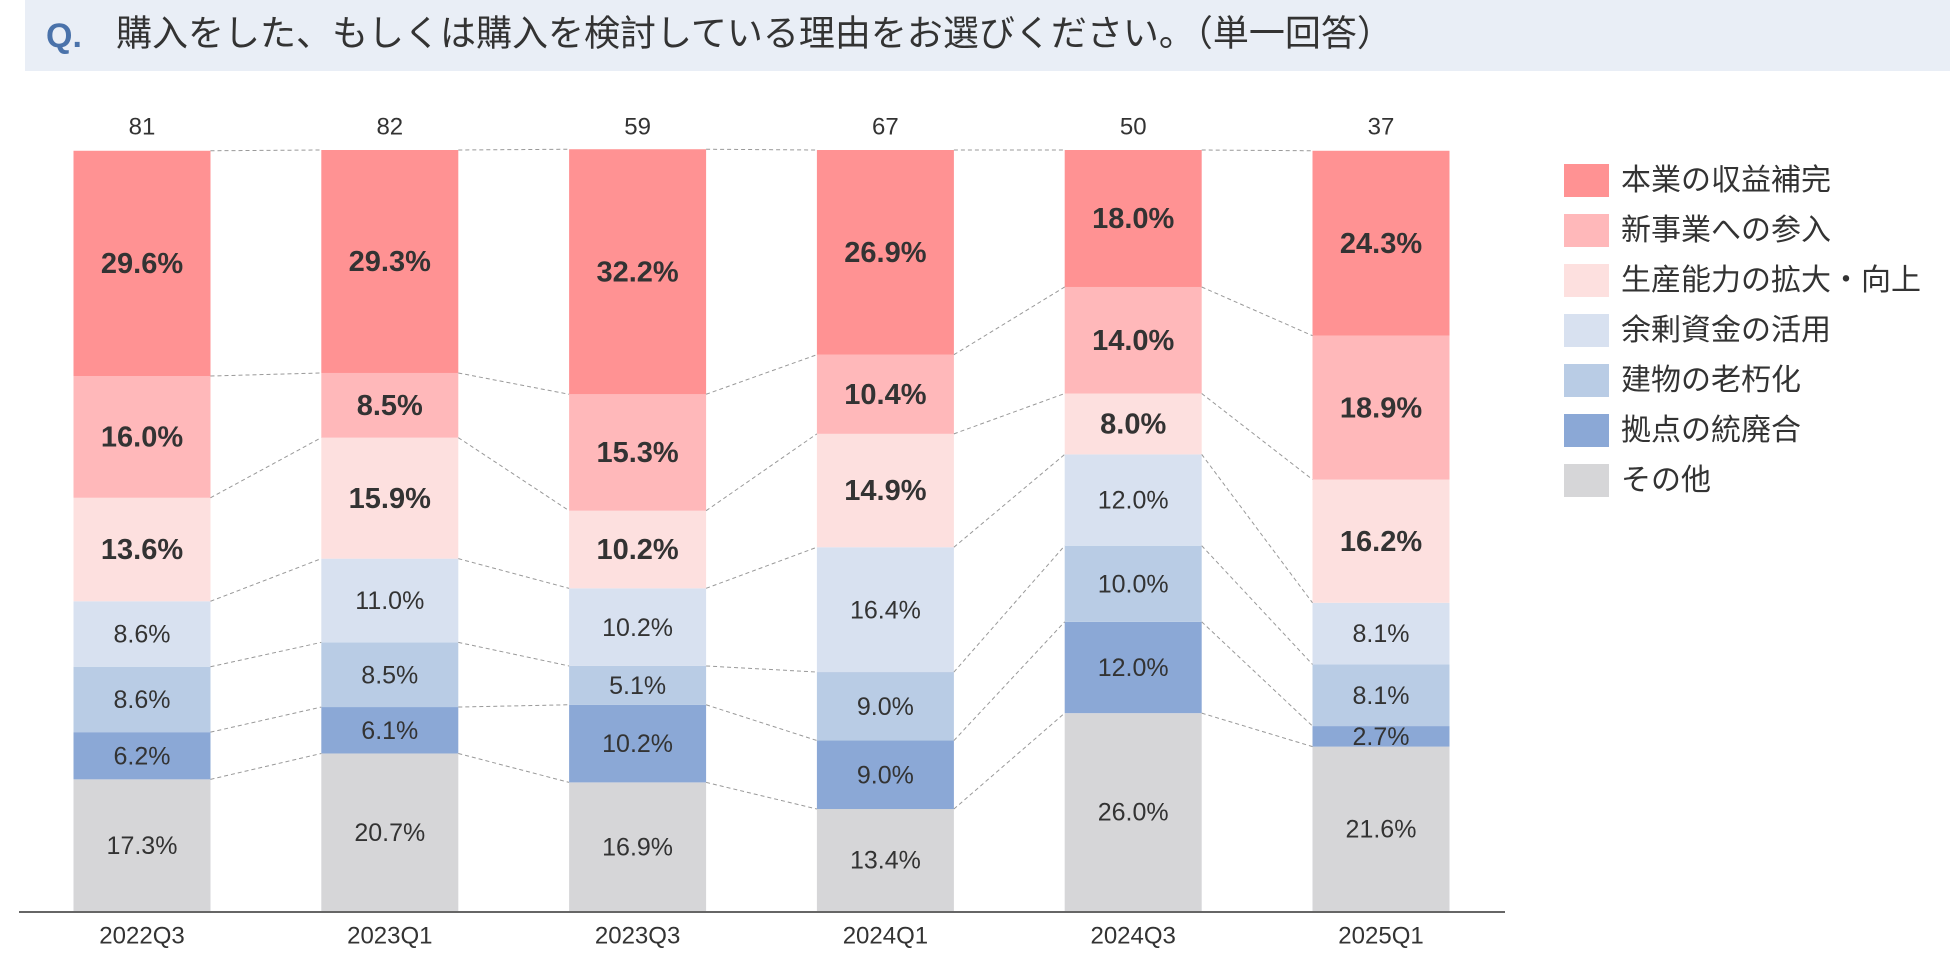 This screenshot has width=1950, height=970. I want to click on data-label: 8.6%, so click(142, 700).